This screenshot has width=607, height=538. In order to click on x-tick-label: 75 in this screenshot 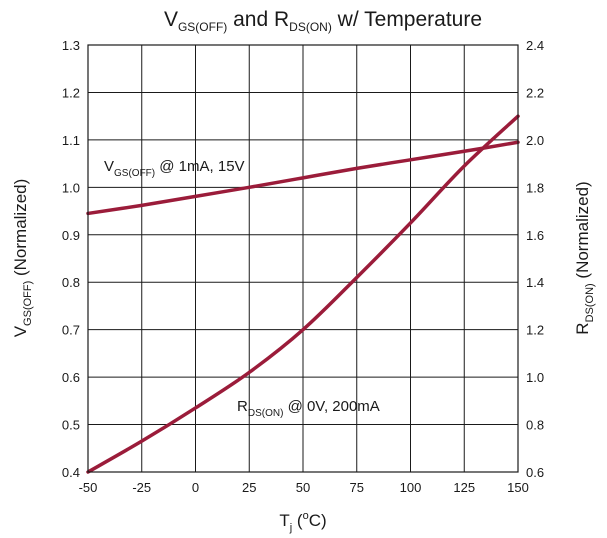, I will do `click(357, 487)`.